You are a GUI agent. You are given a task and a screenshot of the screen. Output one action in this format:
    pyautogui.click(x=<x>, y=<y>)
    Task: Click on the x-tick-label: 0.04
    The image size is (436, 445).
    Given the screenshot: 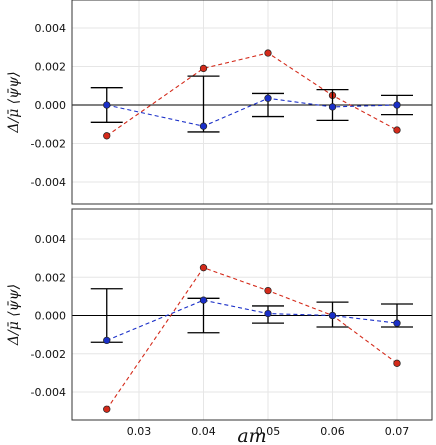 What is the action you would take?
    pyautogui.click(x=203, y=431)
    